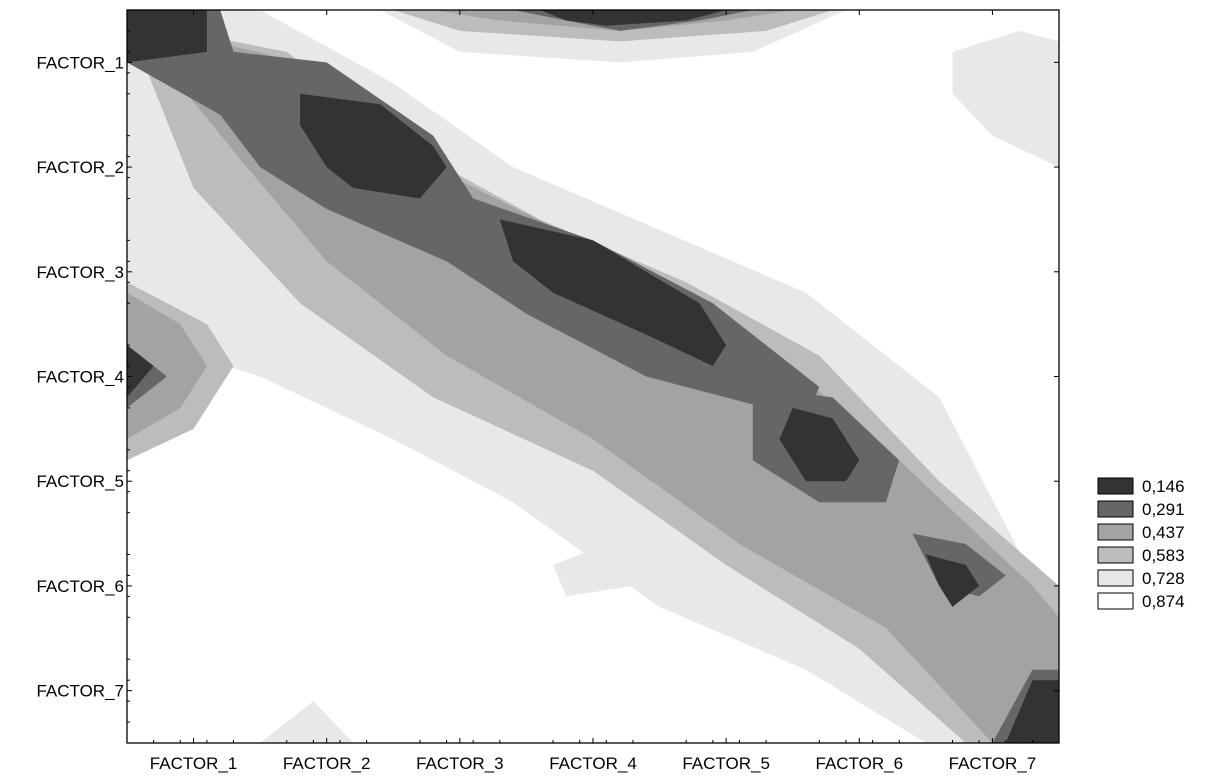 The height and width of the screenshot is (781, 1214). I want to click on x-tick-label: FACTOR_7, so click(993, 763).